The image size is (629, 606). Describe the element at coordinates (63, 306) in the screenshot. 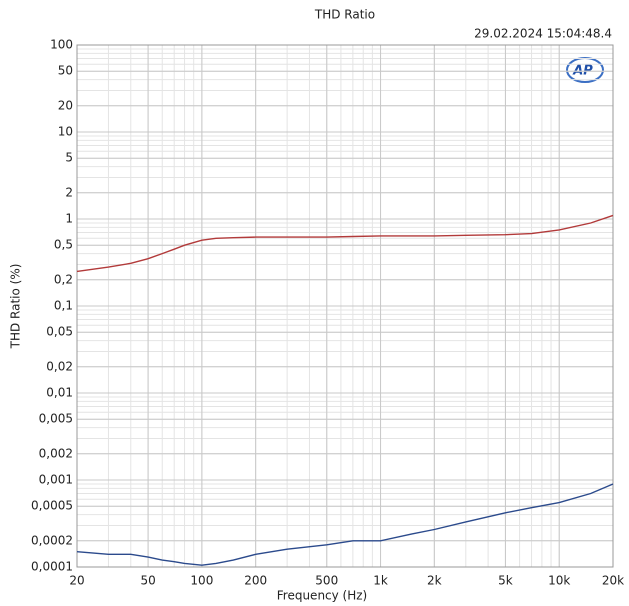

I see `y-tick-label: 0,1` at that location.